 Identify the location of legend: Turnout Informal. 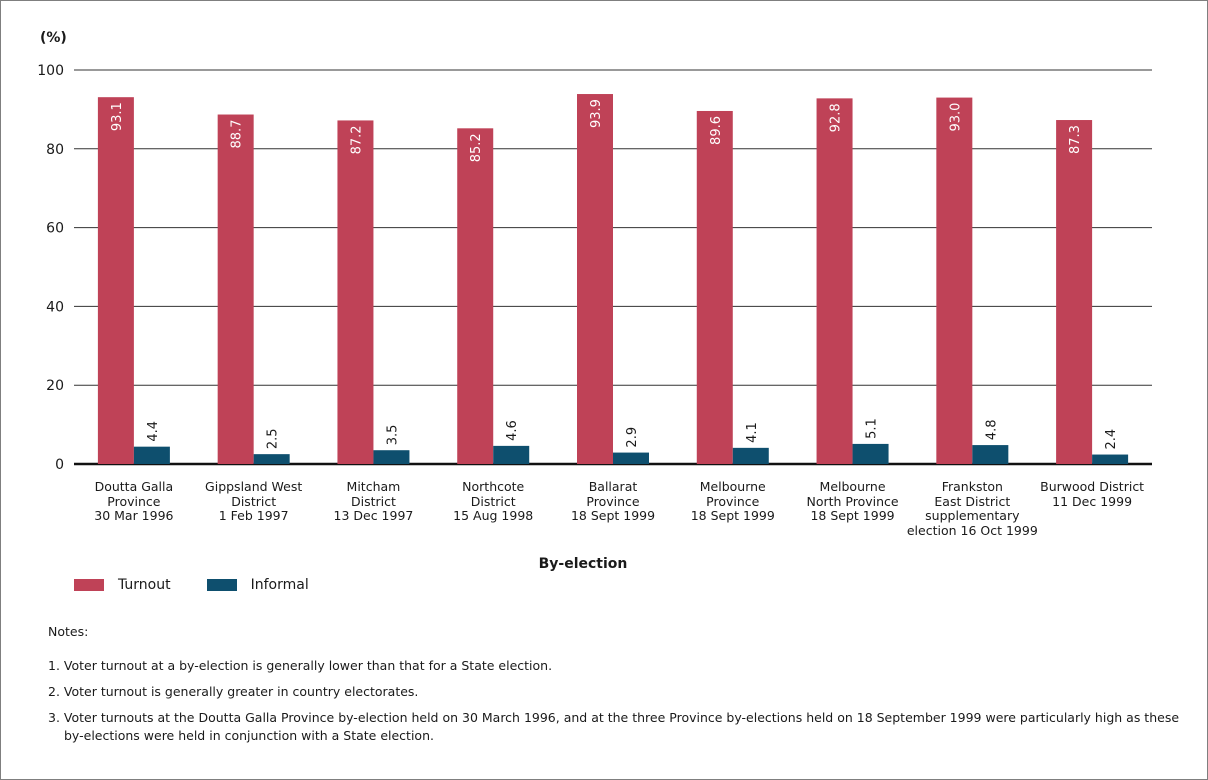
(209, 585).